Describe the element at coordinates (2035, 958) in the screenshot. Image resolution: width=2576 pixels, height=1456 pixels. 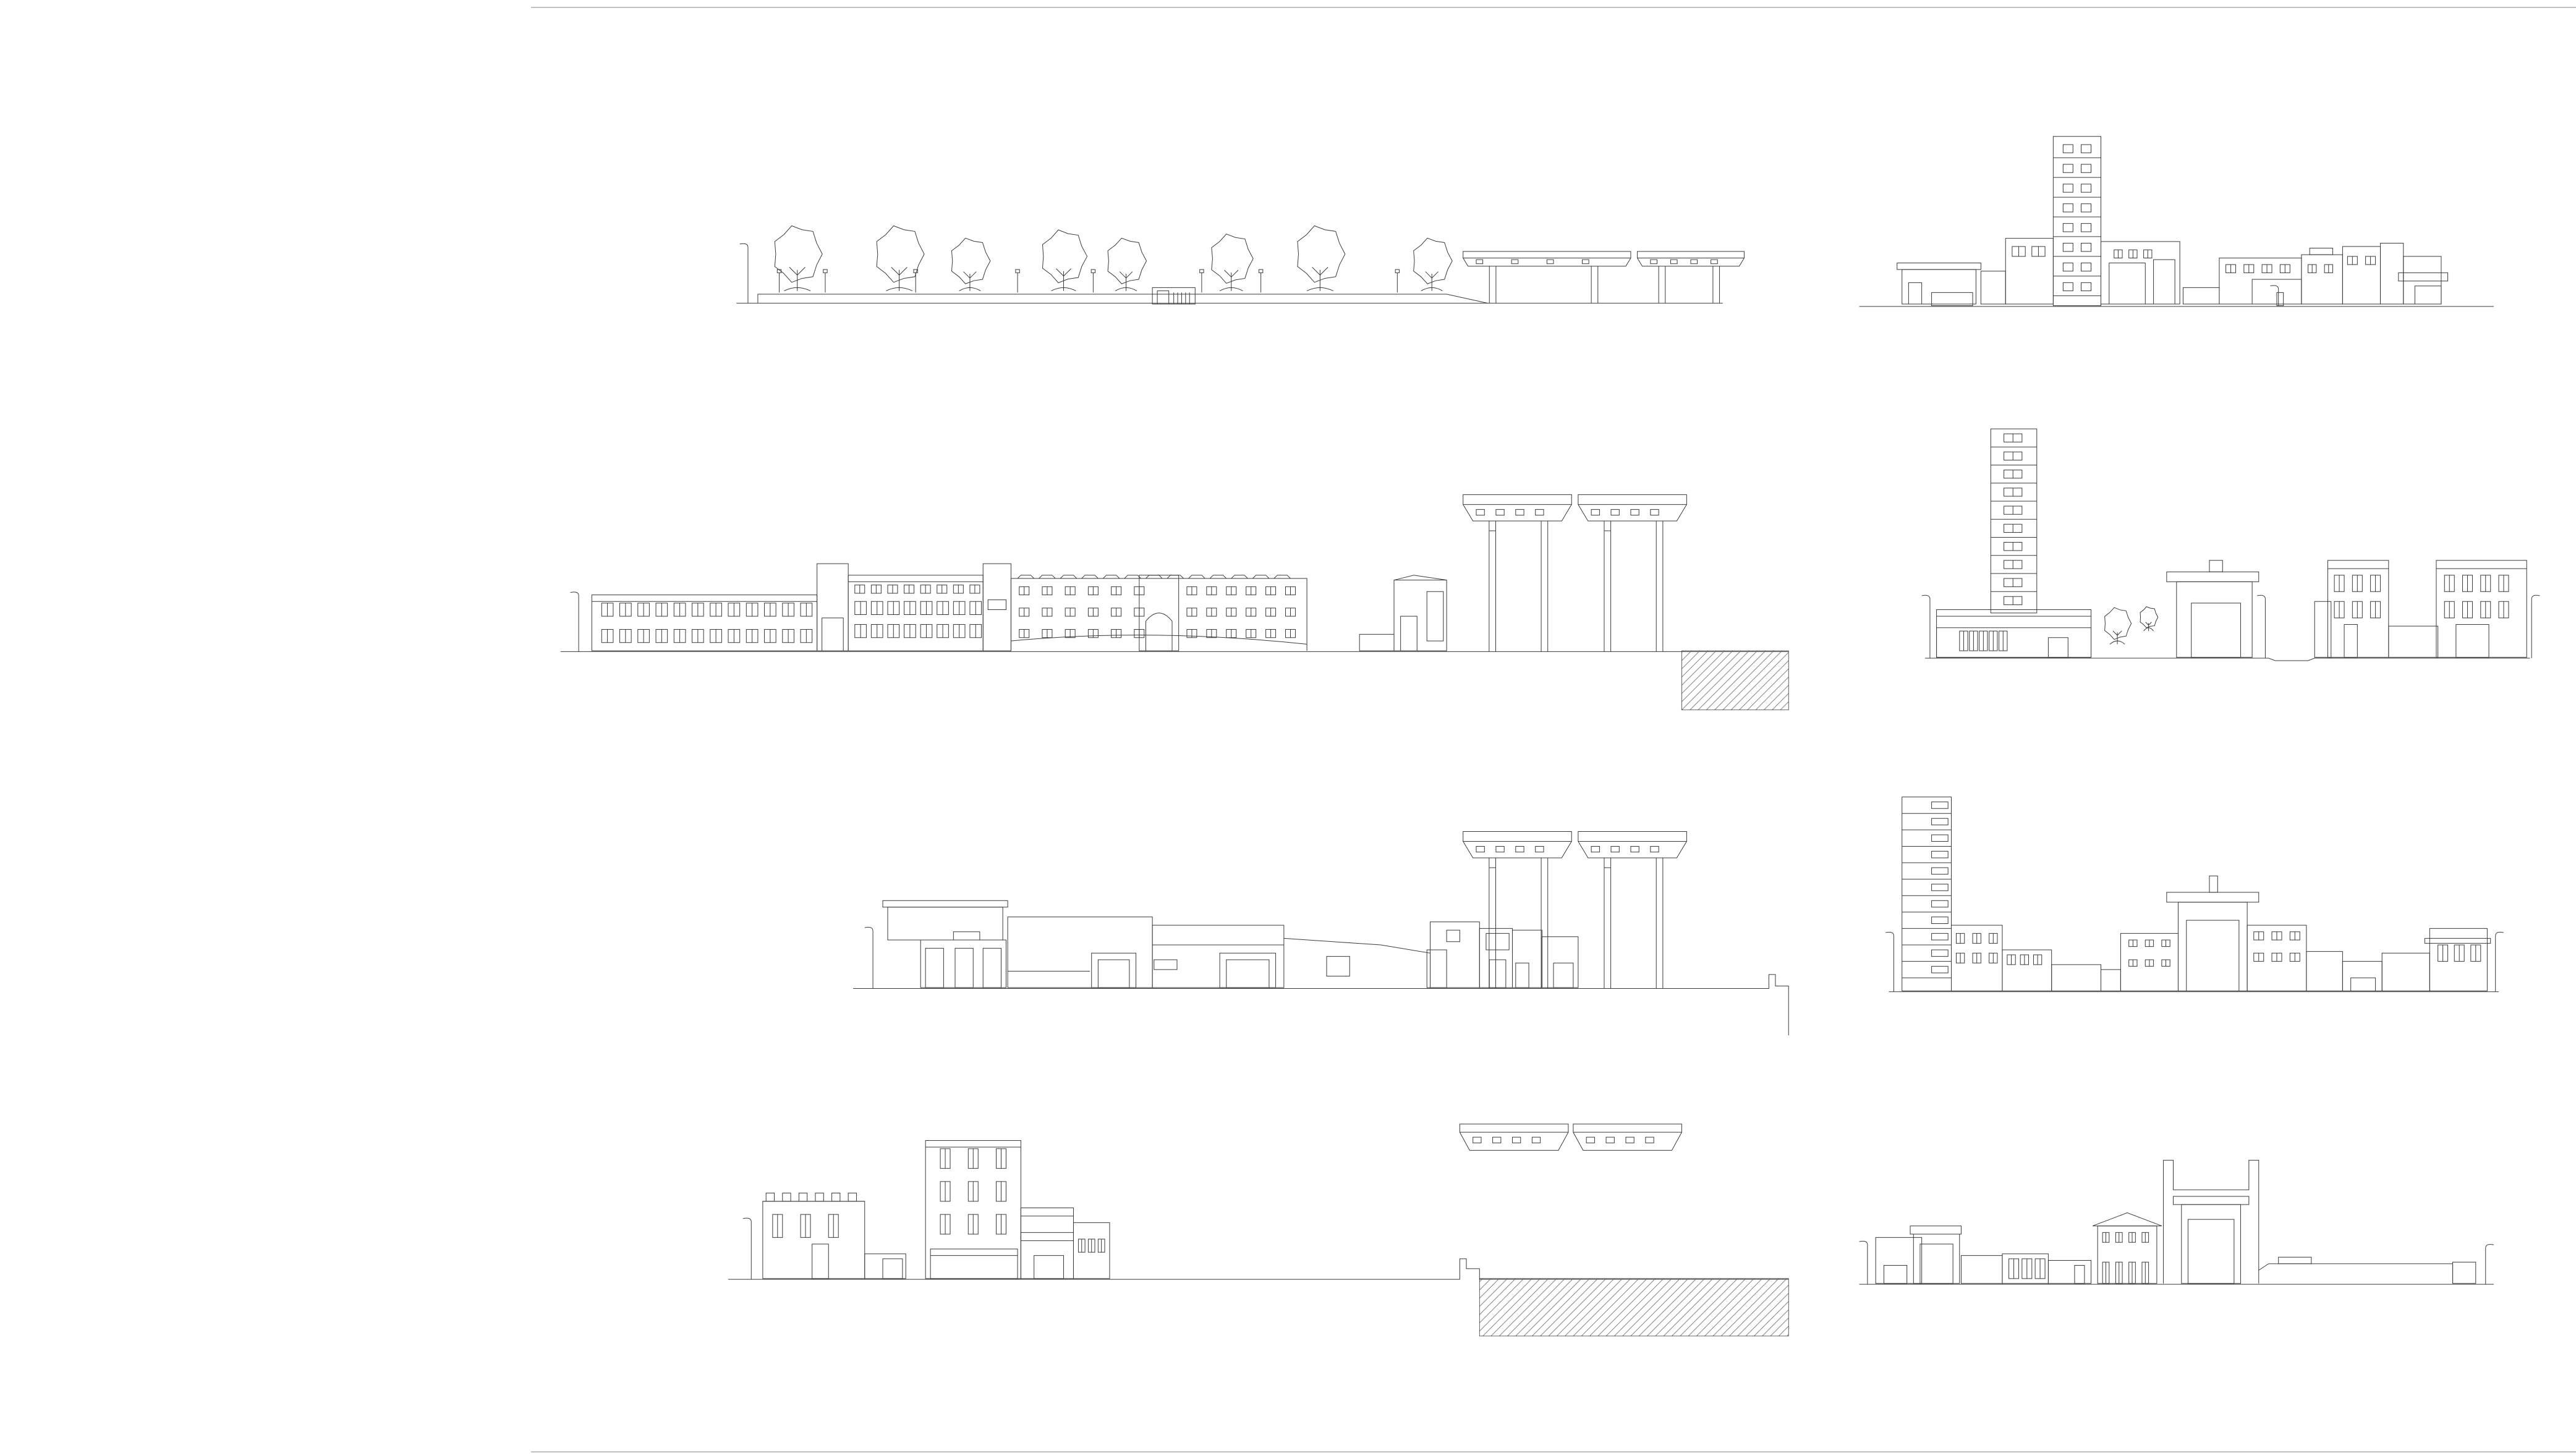
I see `row-houses` at that location.